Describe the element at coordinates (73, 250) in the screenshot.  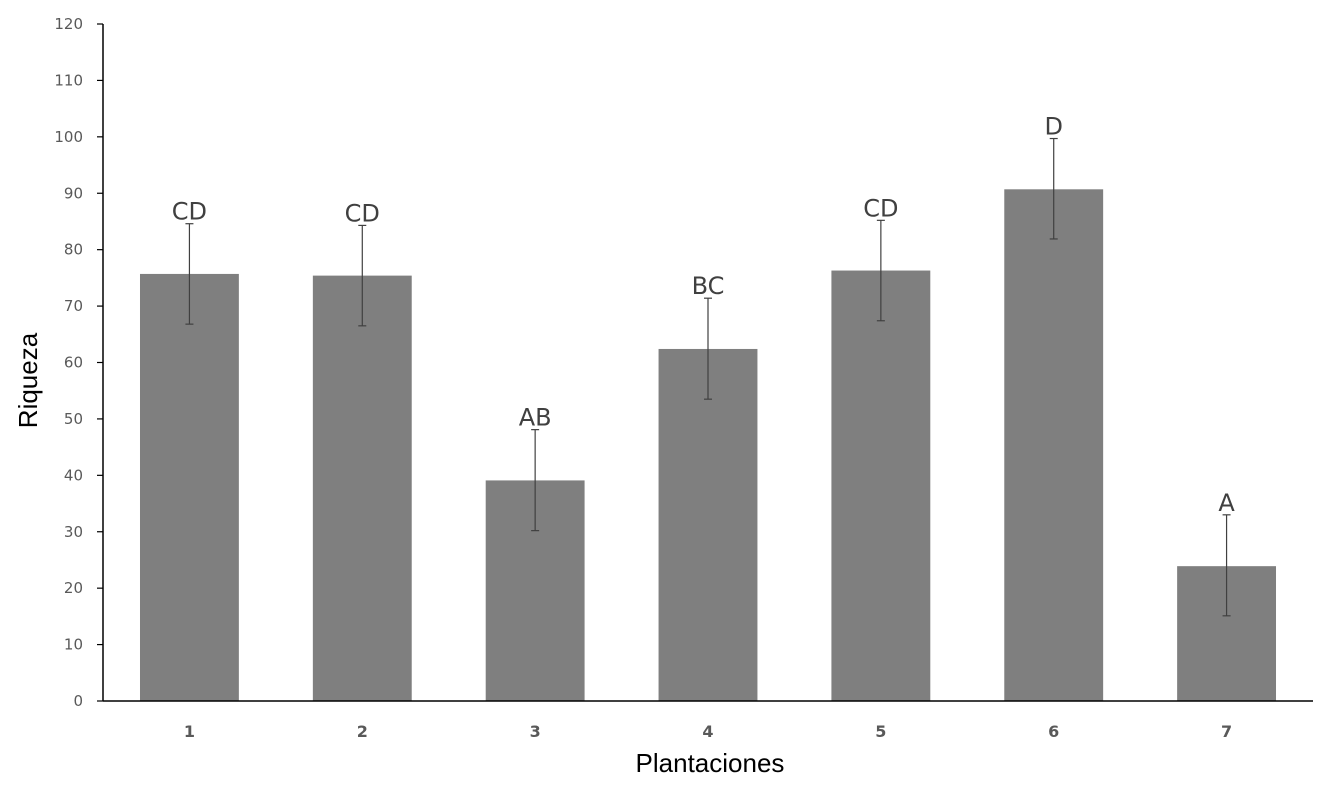
I see `y-tick-label: 80` at that location.